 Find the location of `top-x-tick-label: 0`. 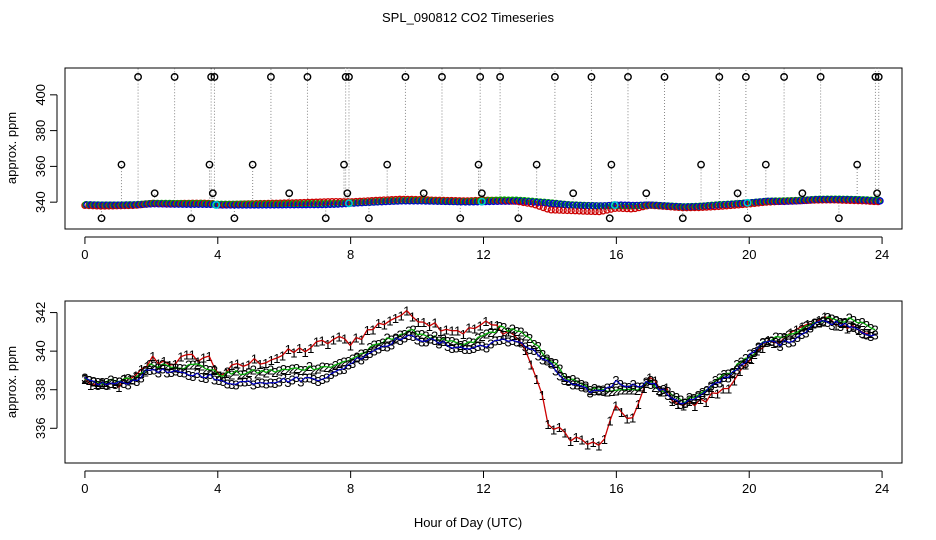

top-x-tick-label: 0 is located at coordinates (84, 254).